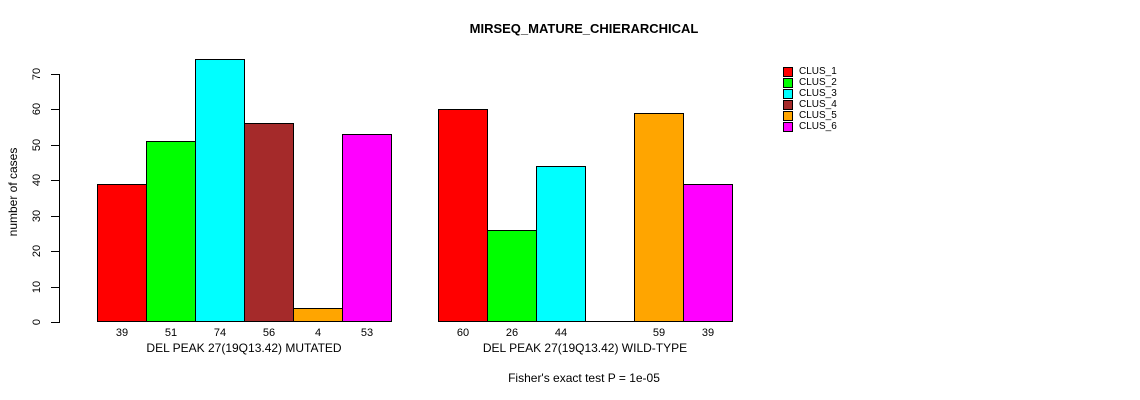 The image size is (1140, 400). I want to click on bar-clus_6-group2, so click(708, 253).